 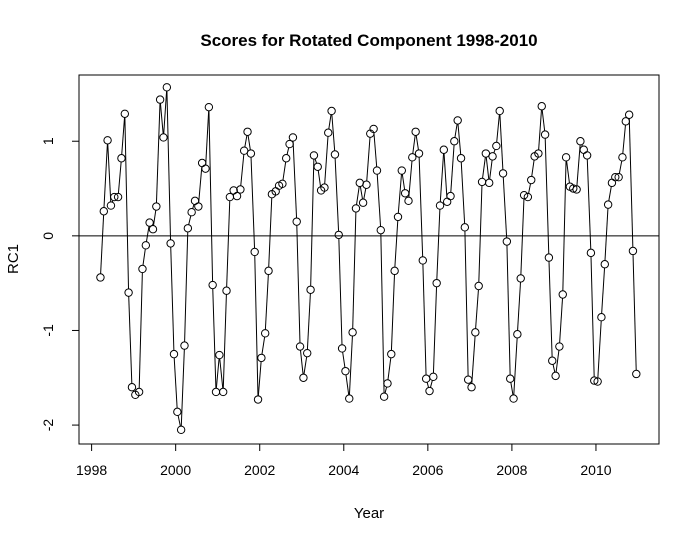 I want to click on x-tick-label: 2002, so click(x=259, y=470).